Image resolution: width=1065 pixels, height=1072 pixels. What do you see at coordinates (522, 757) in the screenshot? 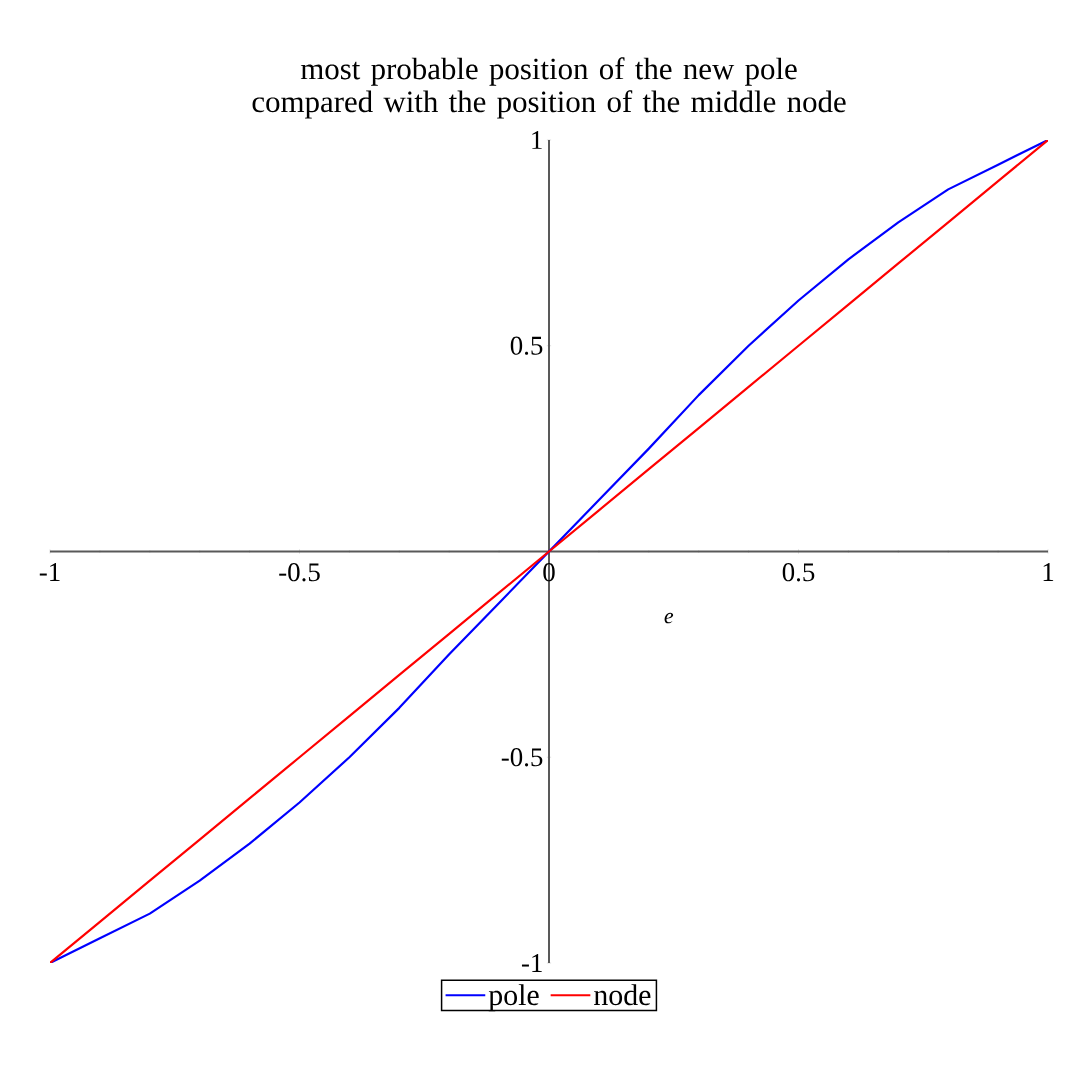
I see `y-tick-label: -0.5` at bounding box center [522, 757].